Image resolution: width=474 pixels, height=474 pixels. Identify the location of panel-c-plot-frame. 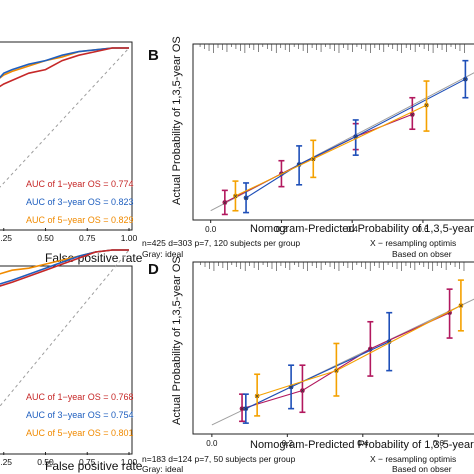
(66, 360).